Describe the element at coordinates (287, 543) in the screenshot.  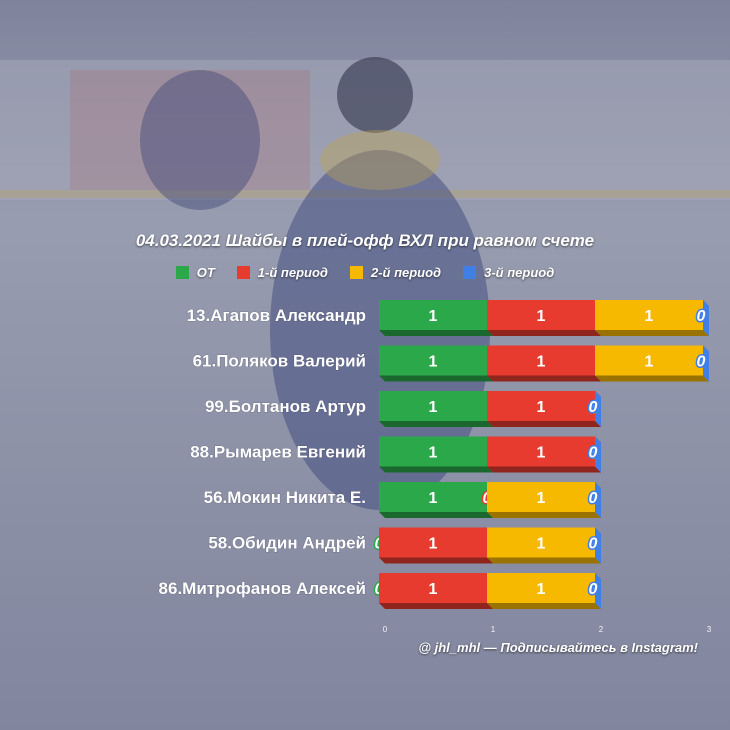
I see `category-label: 58.Обидин Андрей` at that location.